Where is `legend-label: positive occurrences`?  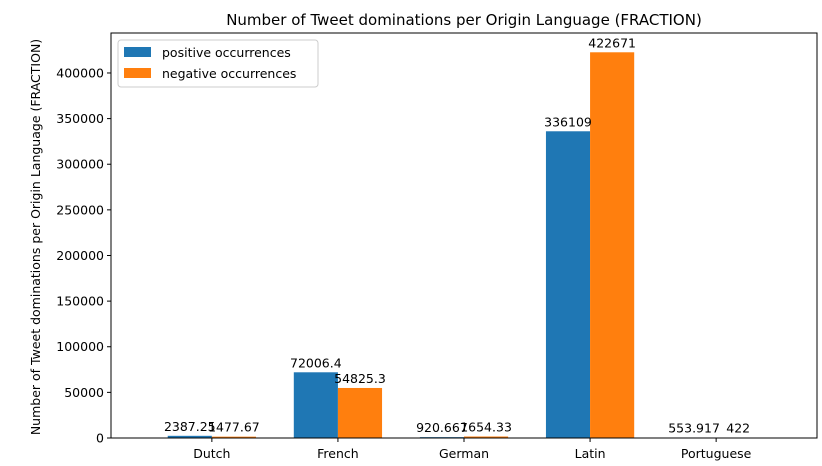 legend-label: positive occurrences is located at coordinates (226, 52).